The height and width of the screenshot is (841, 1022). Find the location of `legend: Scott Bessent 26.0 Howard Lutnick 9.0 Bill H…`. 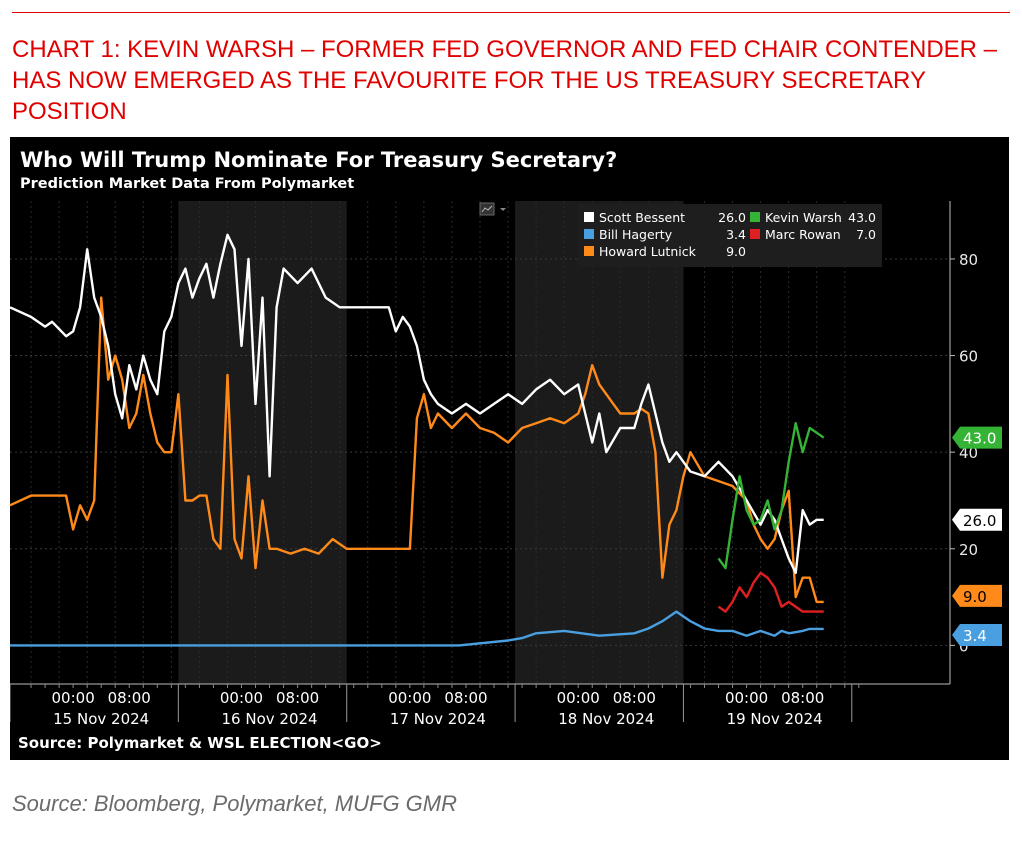

legend: Scott Bessent 26.0 Howard Lutnick 9.0 Bill H… is located at coordinates (730, 235).